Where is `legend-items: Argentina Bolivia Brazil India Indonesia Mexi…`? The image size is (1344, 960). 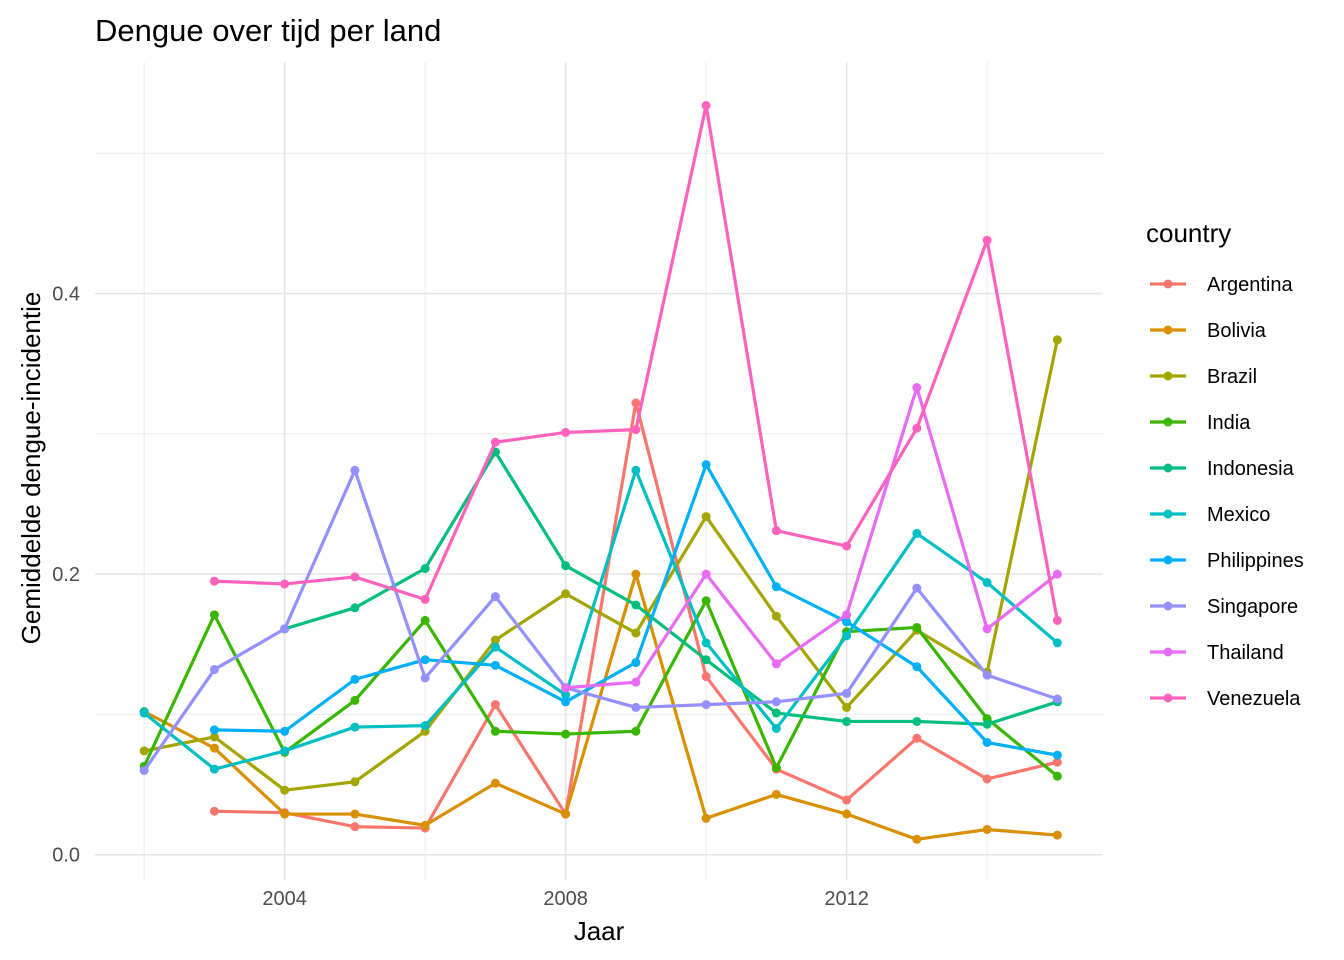 legend-items: Argentina Bolivia Brazil India Indonesia Mexi… is located at coordinates (1227, 492).